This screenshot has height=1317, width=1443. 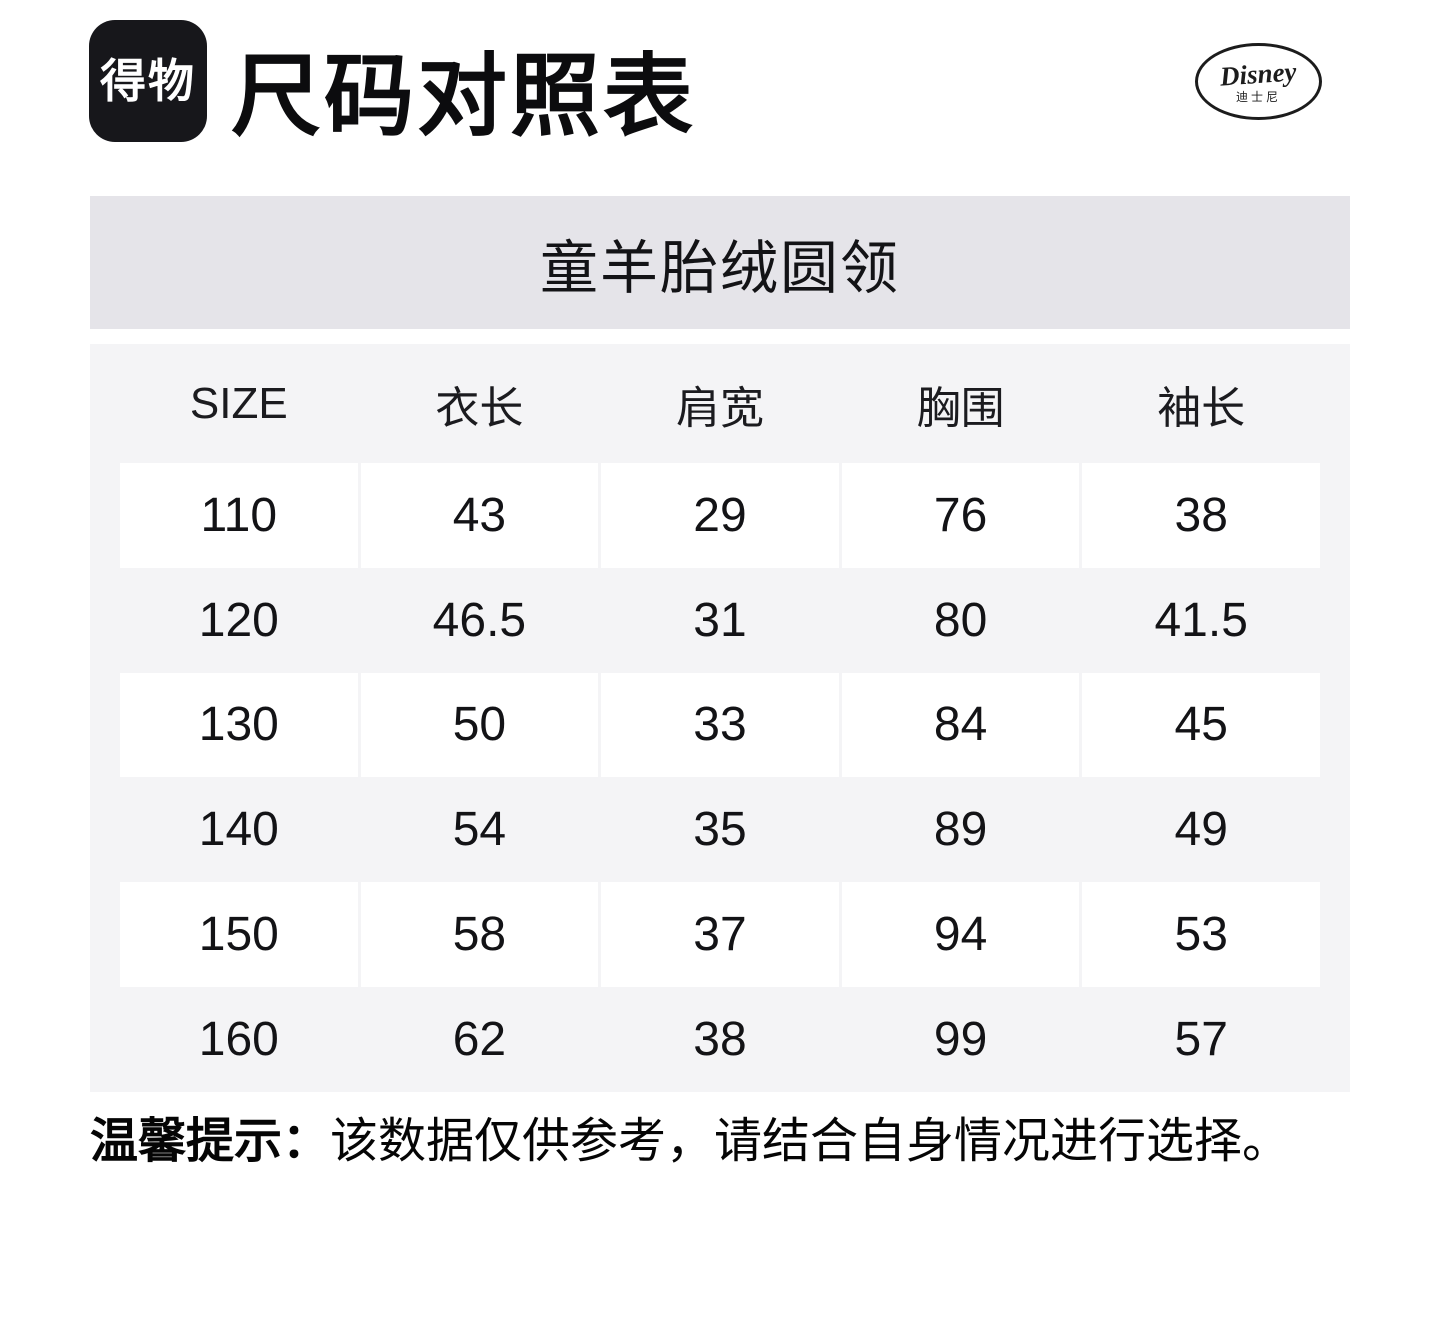 I want to click on product-name-banner: 童羊胎绒圆领, so click(x=720, y=262).